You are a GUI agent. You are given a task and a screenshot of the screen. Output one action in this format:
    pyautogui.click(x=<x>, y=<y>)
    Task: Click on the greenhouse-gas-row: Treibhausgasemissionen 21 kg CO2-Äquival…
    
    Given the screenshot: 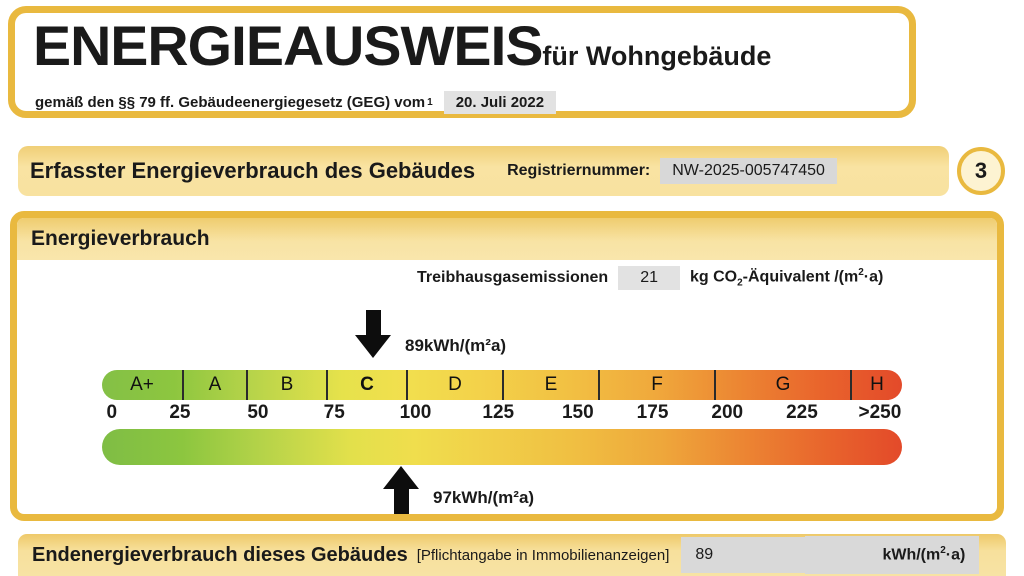 What is the action you would take?
    pyautogui.click(x=650, y=278)
    